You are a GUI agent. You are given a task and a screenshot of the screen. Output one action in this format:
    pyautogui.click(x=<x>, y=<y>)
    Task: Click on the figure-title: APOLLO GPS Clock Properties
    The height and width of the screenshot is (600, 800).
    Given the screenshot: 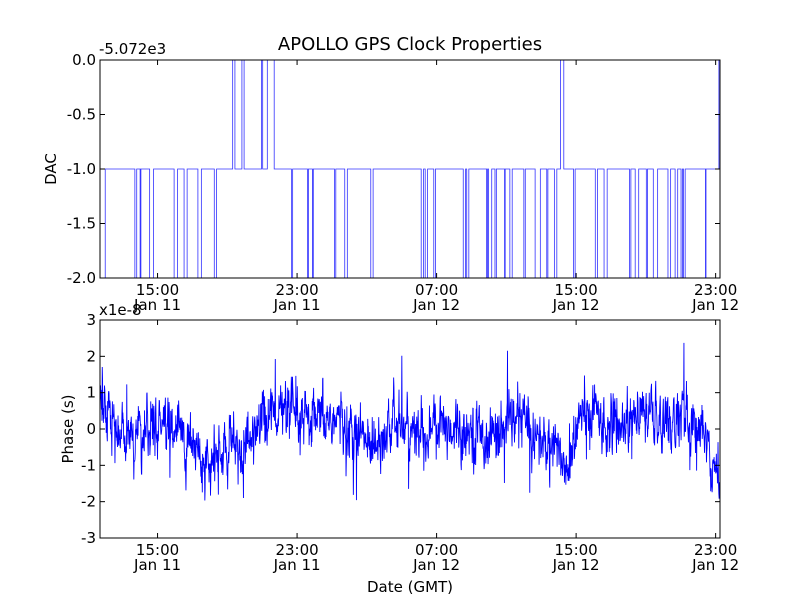 What is the action you would take?
    pyautogui.click(x=410, y=44)
    